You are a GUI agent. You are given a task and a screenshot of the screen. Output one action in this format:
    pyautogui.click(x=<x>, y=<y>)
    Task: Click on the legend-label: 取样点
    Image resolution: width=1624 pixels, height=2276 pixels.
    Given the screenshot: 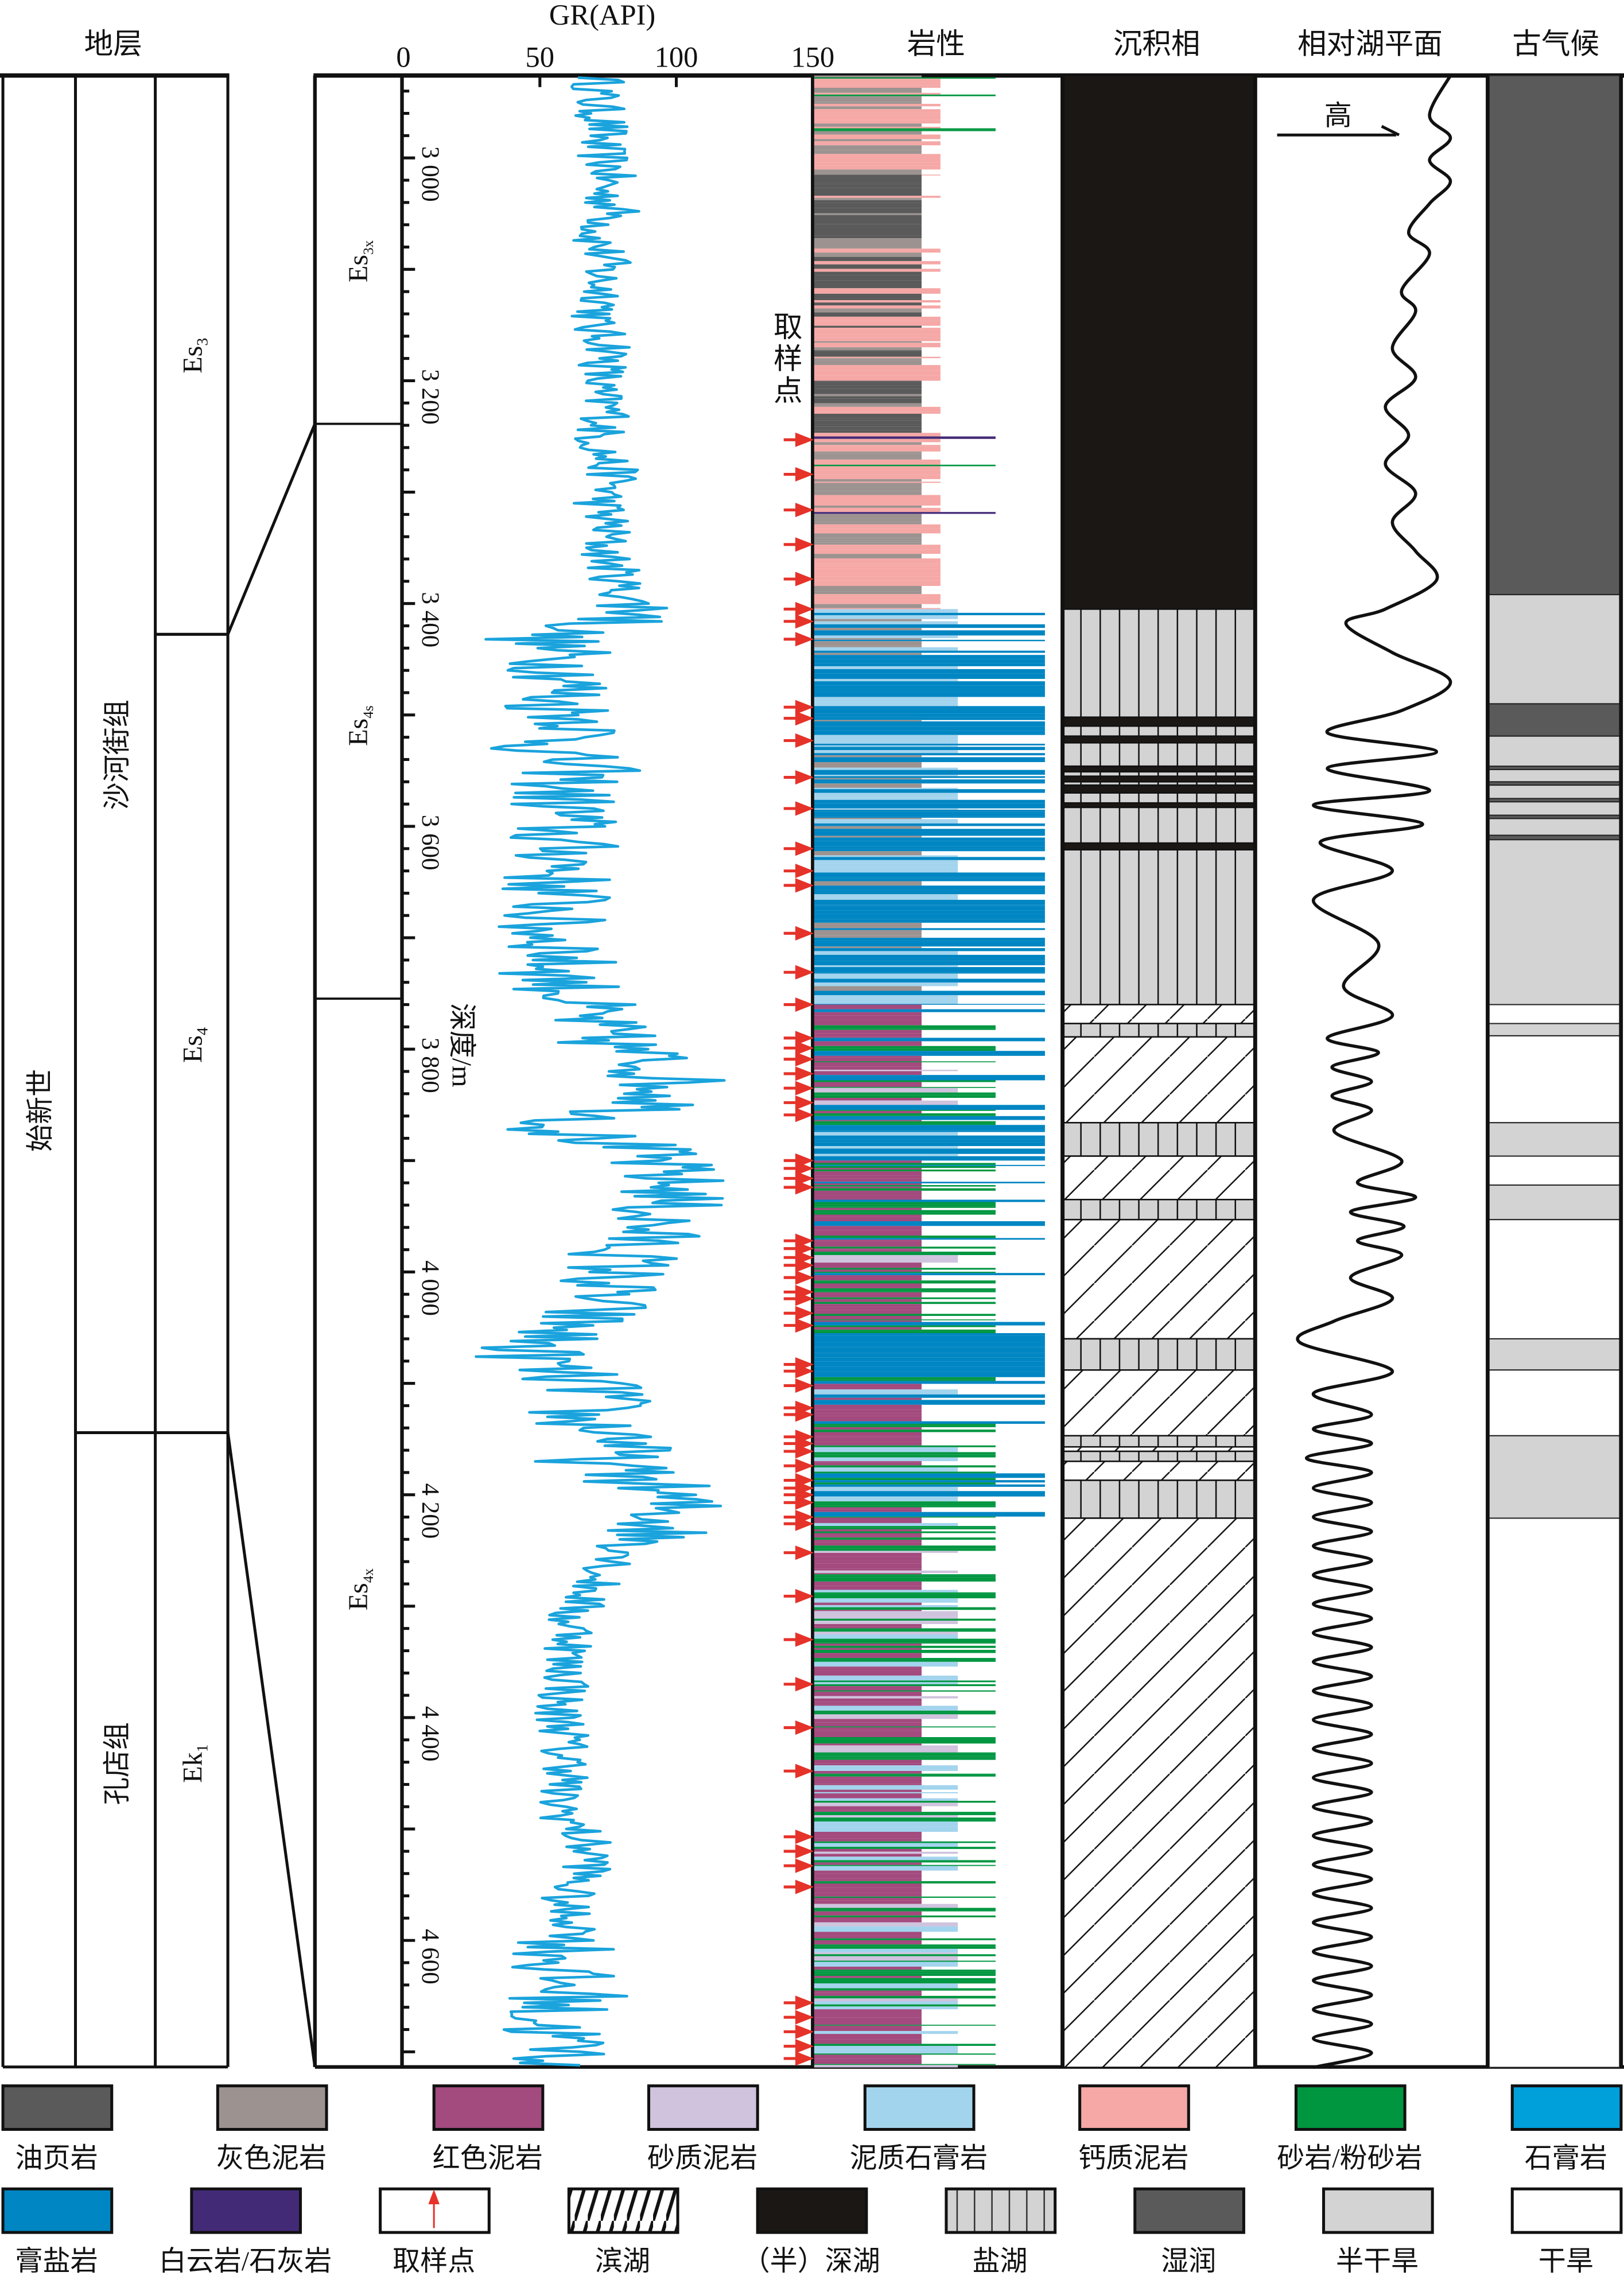 What is the action you would take?
    pyautogui.click(x=434, y=2261)
    